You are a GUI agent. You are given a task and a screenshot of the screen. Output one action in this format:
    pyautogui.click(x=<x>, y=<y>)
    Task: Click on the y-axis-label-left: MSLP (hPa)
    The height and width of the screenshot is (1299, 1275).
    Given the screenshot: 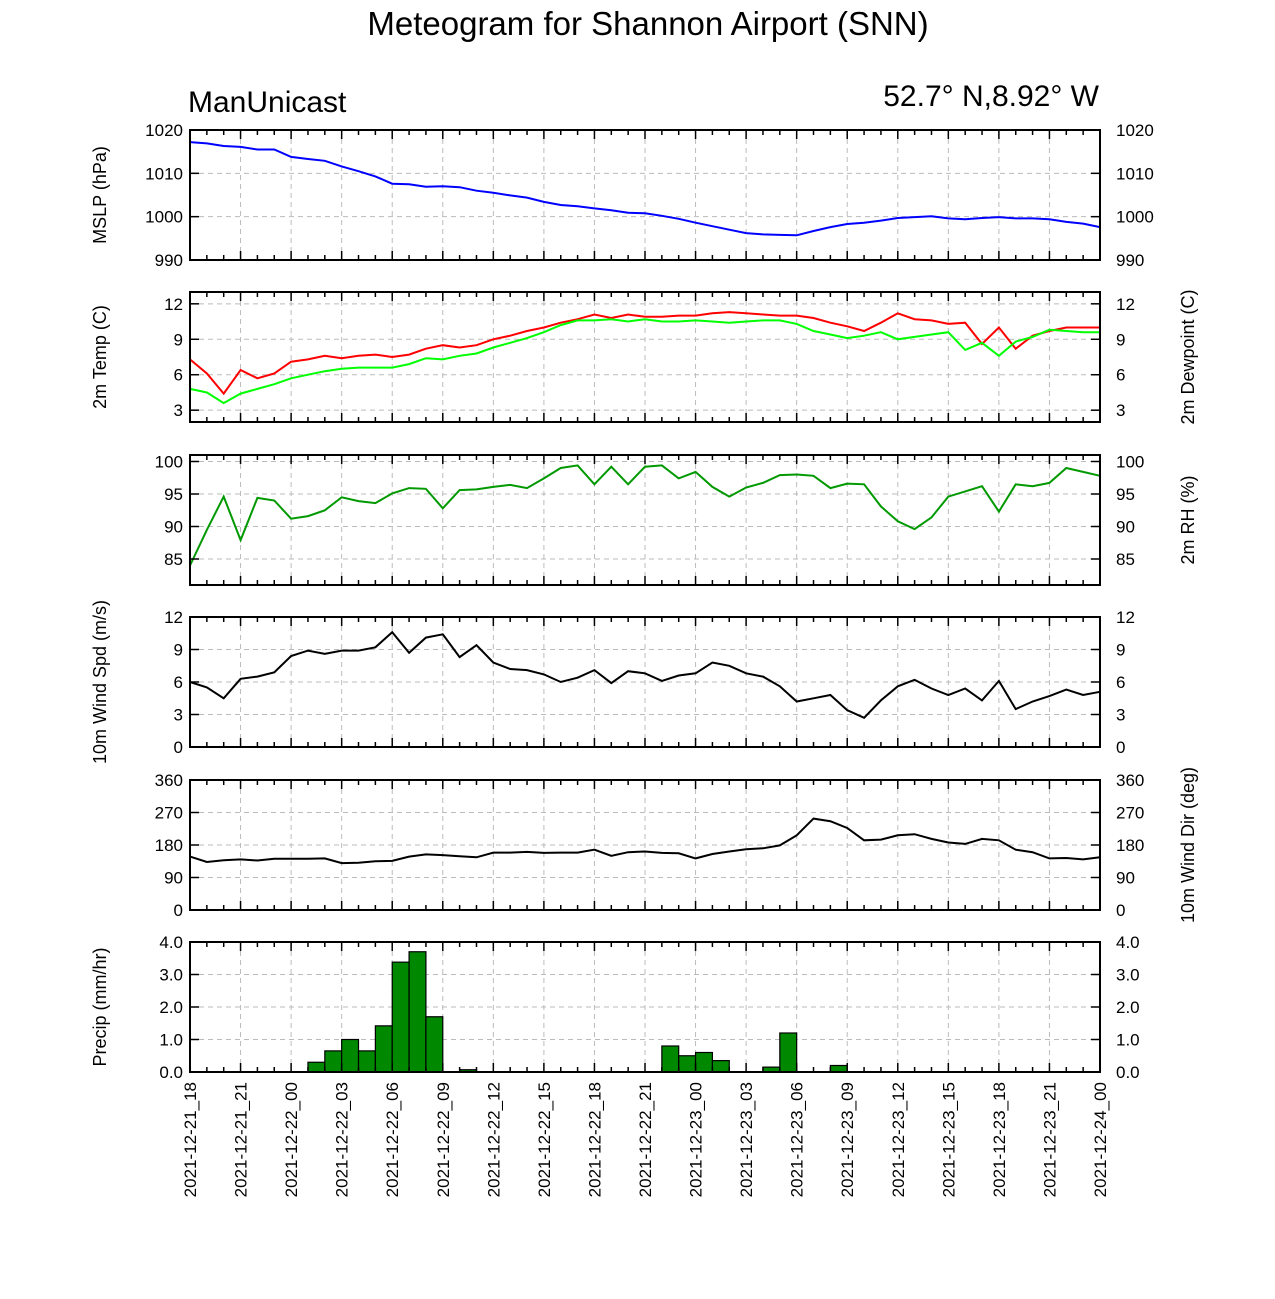 What is the action you would take?
    pyautogui.click(x=100, y=195)
    